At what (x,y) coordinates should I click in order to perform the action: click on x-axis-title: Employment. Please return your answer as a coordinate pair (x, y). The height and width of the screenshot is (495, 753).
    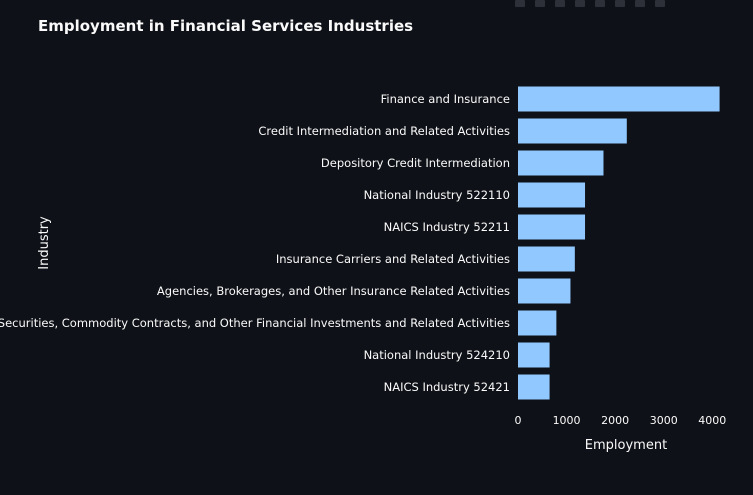
    Looking at the image, I should click on (626, 445).